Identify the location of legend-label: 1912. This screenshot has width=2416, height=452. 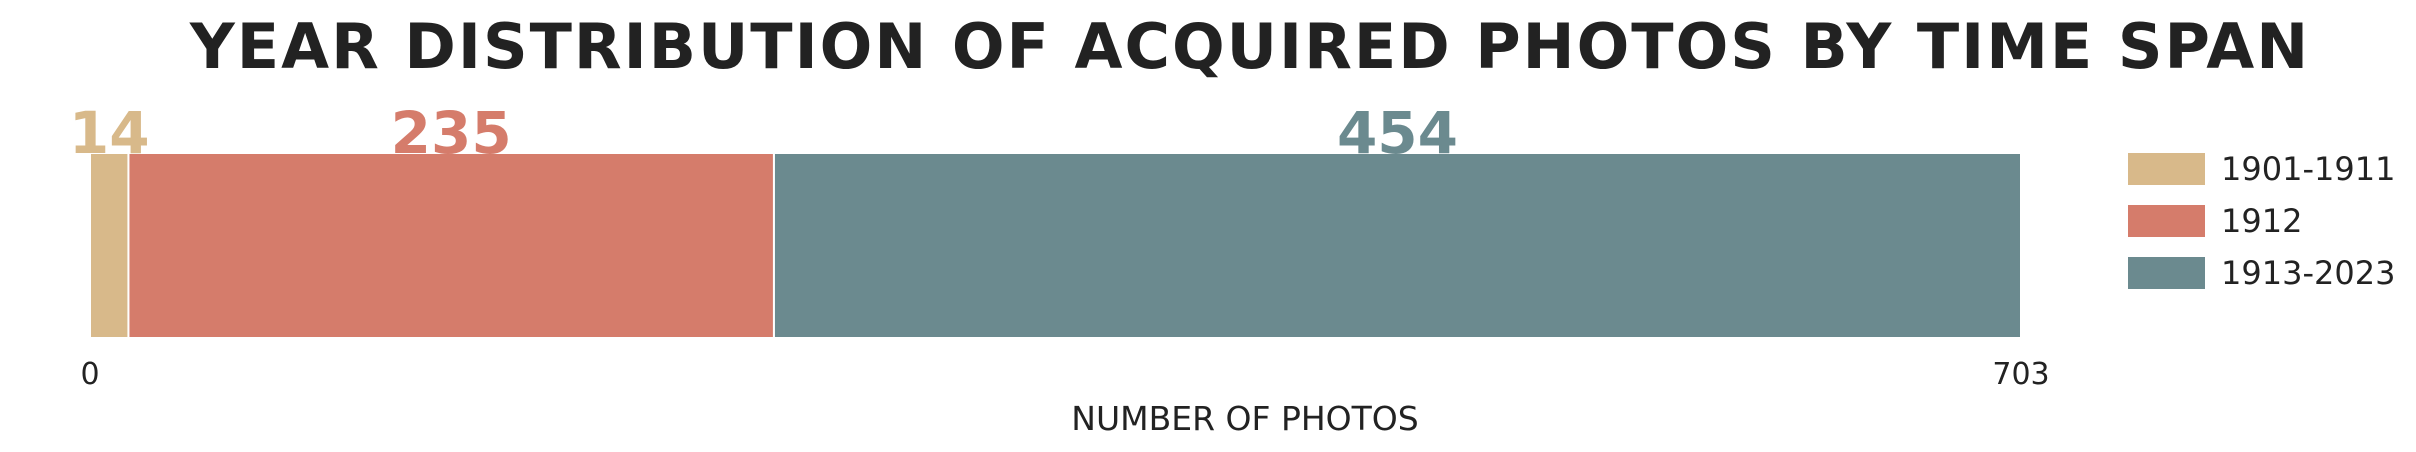
(2261, 221).